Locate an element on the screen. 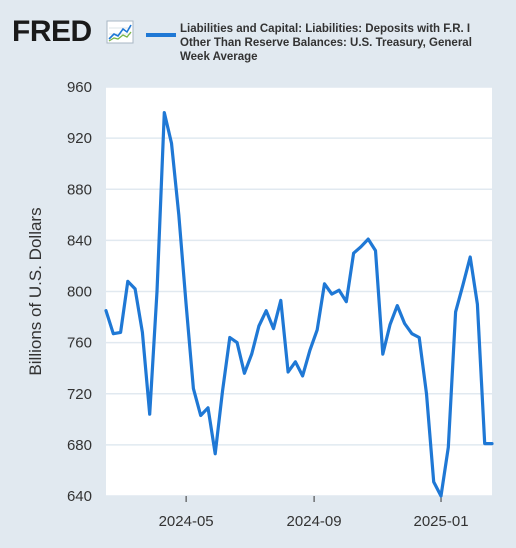 The width and height of the screenshot is (516, 548). fred-logo: FRED is located at coordinates (52, 31).